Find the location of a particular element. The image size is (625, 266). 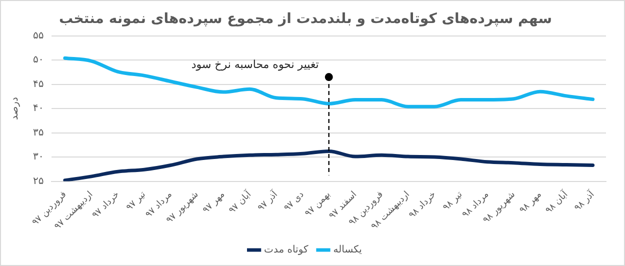

legend-label: کوتاه مدت is located at coordinates (286, 250).